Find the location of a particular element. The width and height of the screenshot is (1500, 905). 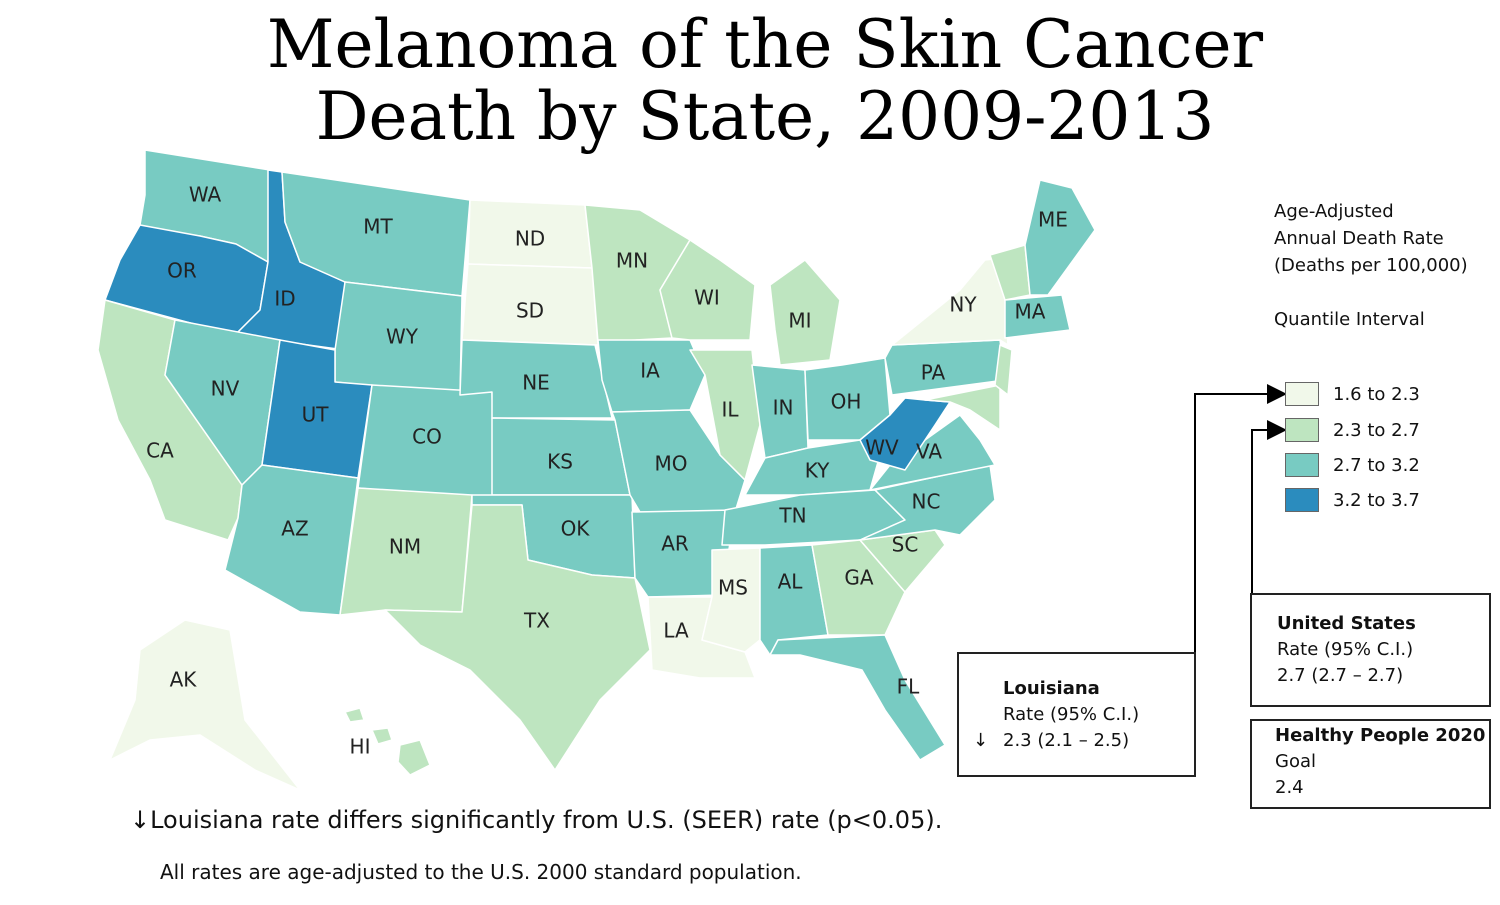

label-sd: SD is located at coordinates (530, 311).